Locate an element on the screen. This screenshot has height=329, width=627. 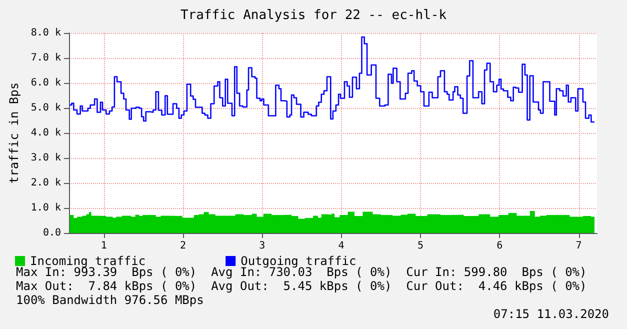
y-tick-label: 8.0 k is located at coordinates (45, 33).